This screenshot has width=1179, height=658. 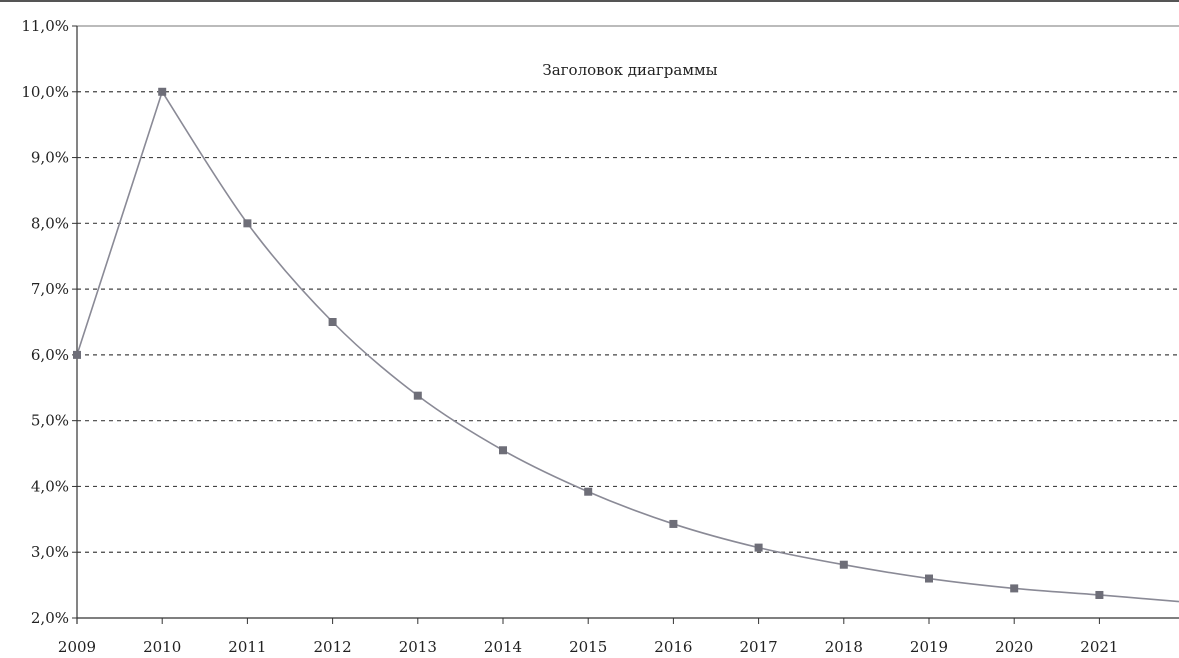 What do you see at coordinates (503, 647) in the screenshot?
I see `x-tick-label: 2014` at bounding box center [503, 647].